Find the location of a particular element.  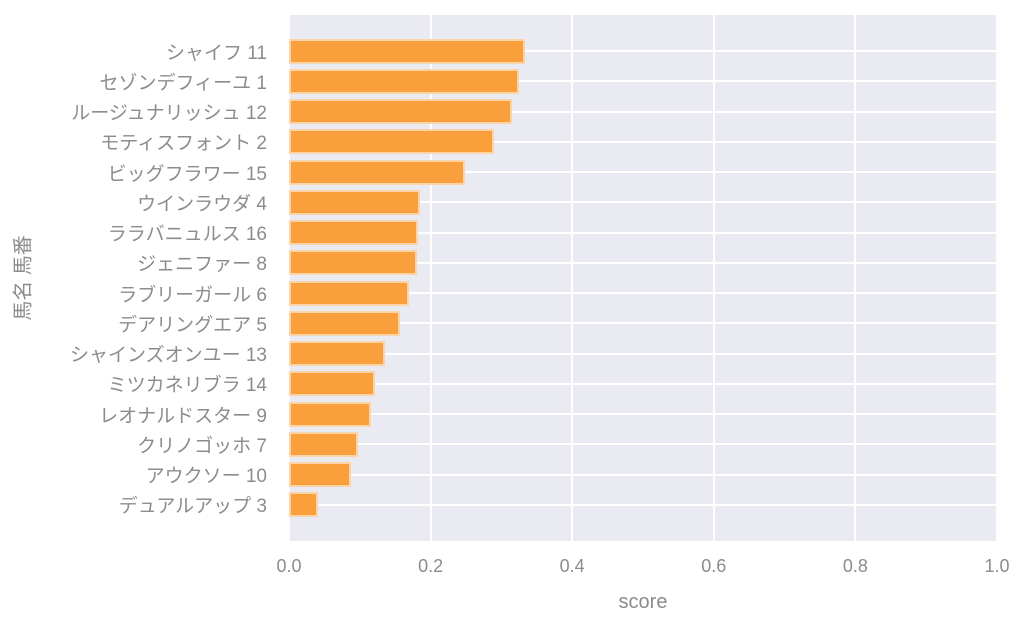

y-tick-label: ジェニファー 8 is located at coordinates (202, 265).